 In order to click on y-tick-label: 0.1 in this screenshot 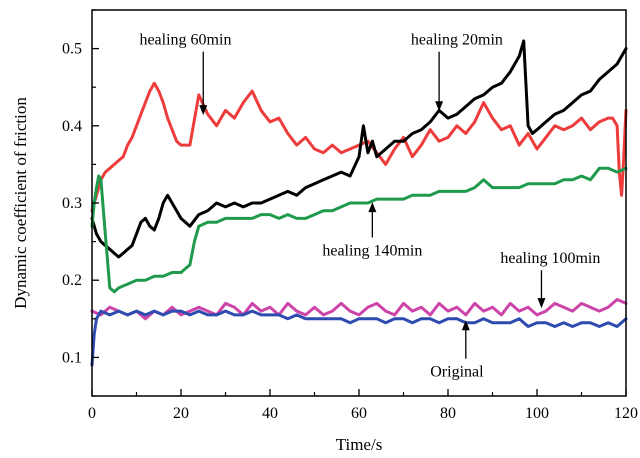, I will do `click(72, 357)`.